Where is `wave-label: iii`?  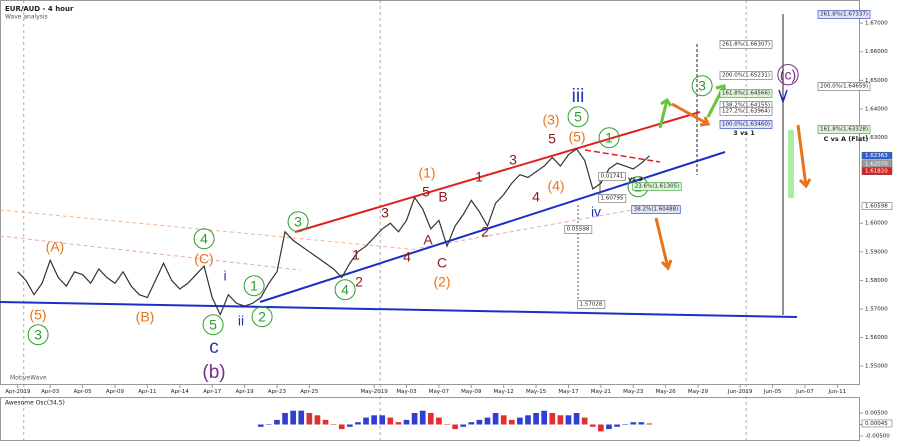 wave-label: iii is located at coordinates (578, 96).